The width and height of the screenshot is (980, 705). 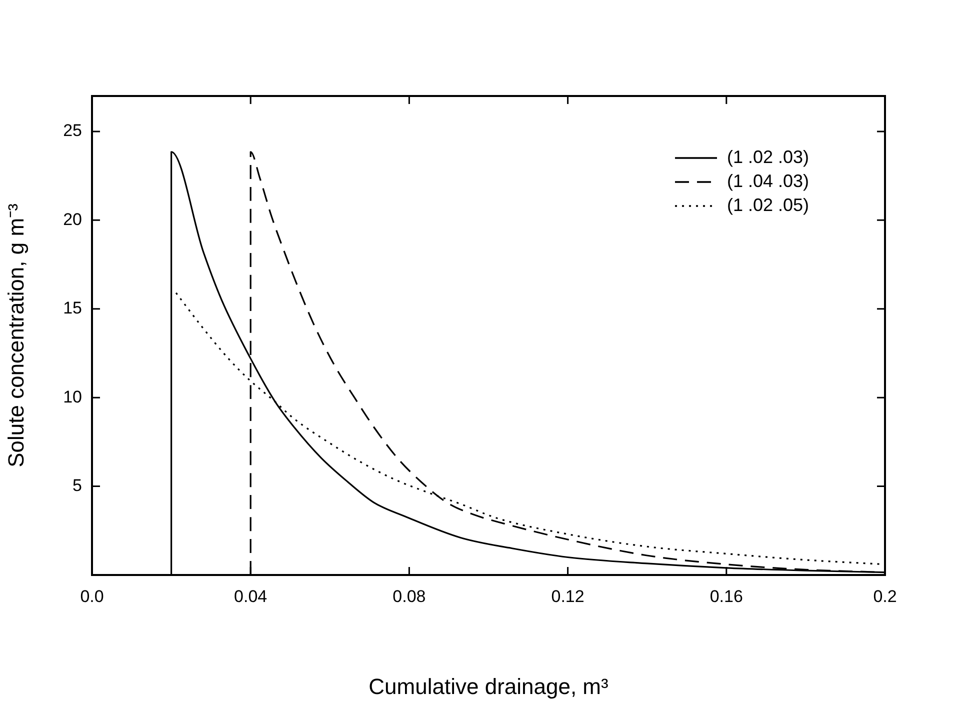 What do you see at coordinates (768, 204) in the screenshot?
I see `legend-label: (1 .02 .05)` at bounding box center [768, 204].